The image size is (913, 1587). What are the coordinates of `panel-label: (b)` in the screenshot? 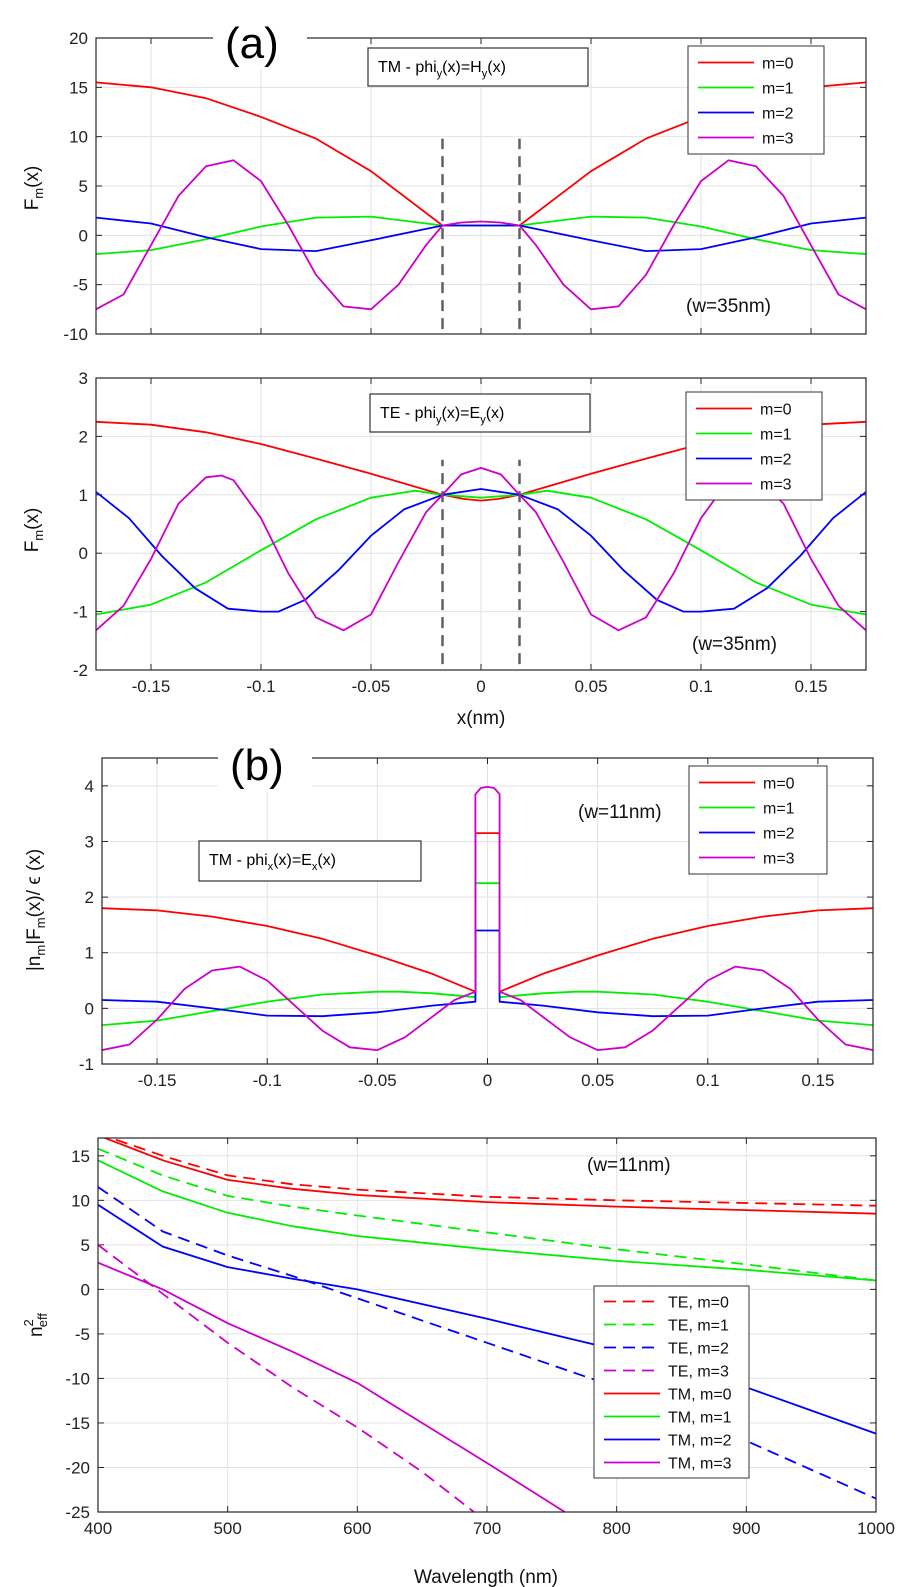 It's located at (257, 765).